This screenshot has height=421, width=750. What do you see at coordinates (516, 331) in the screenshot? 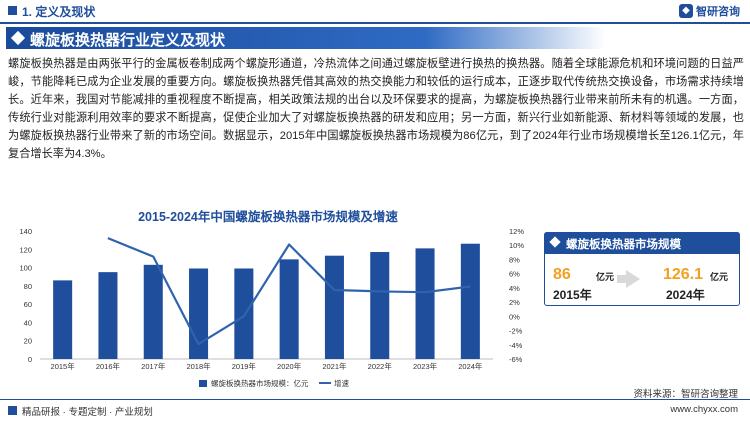
I see `right-tick-label: -2%` at bounding box center [516, 331].